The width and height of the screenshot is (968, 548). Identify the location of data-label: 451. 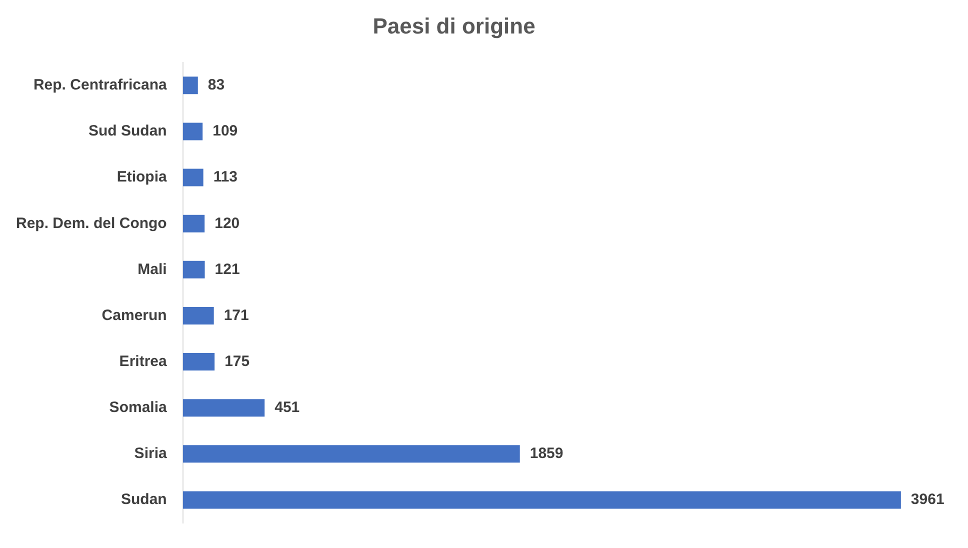
(287, 407).